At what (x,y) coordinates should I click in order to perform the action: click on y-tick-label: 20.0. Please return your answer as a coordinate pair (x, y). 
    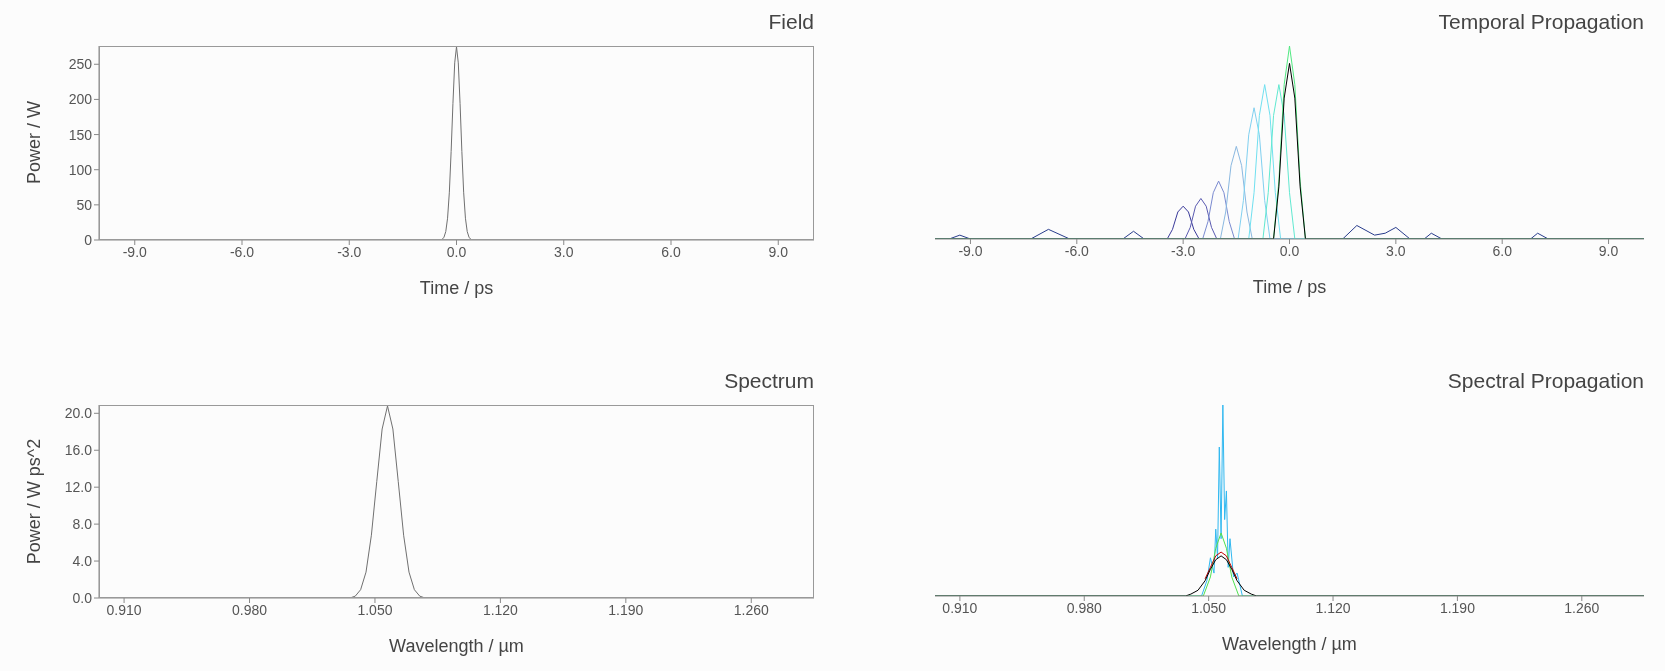
    Looking at the image, I should click on (78, 413).